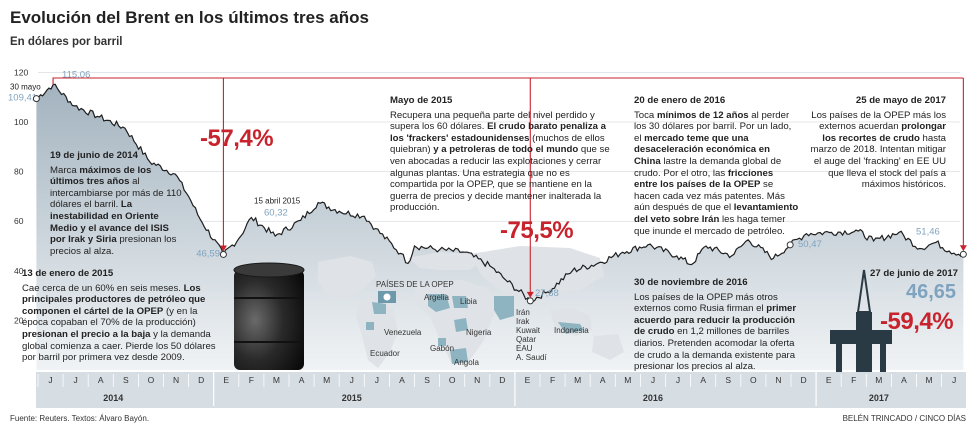 The image size is (980, 430). What do you see at coordinates (76, 75) in the screenshot?
I see `data-label: 115,06` at bounding box center [76, 75].